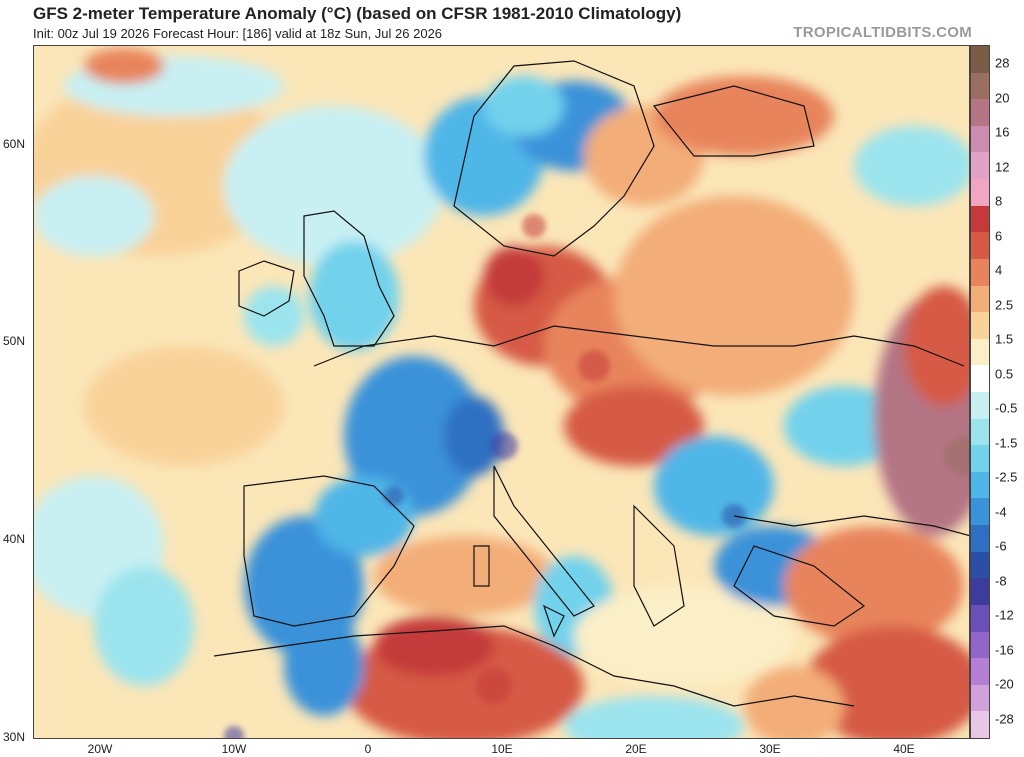  I want to click on colorbar-tick-label: 6, so click(999, 236).